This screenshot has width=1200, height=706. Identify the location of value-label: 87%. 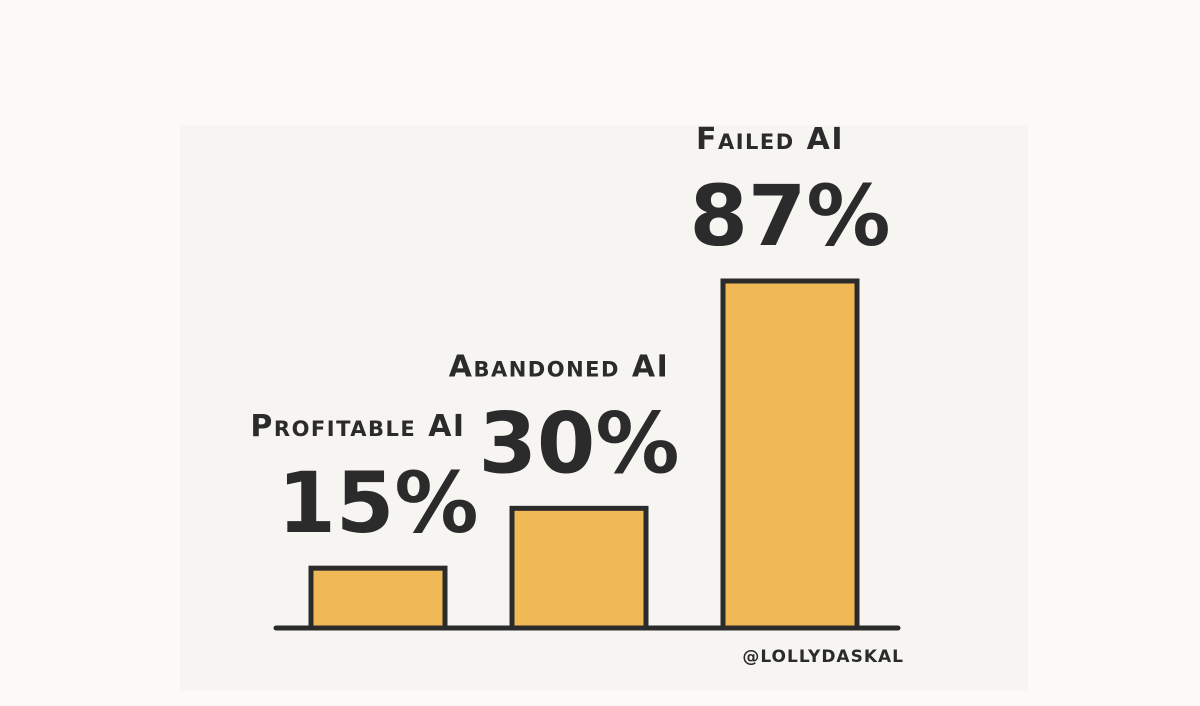
(789, 216).